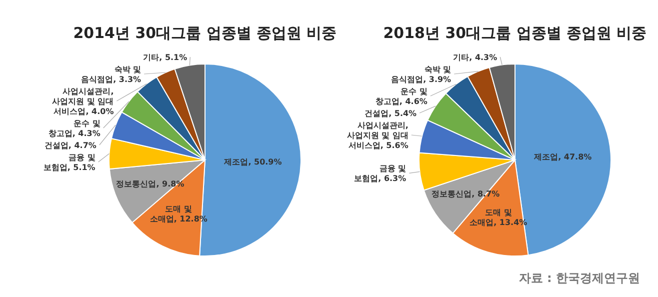  I want to click on slice-label: 제조업, 50.9%, so click(252, 161).